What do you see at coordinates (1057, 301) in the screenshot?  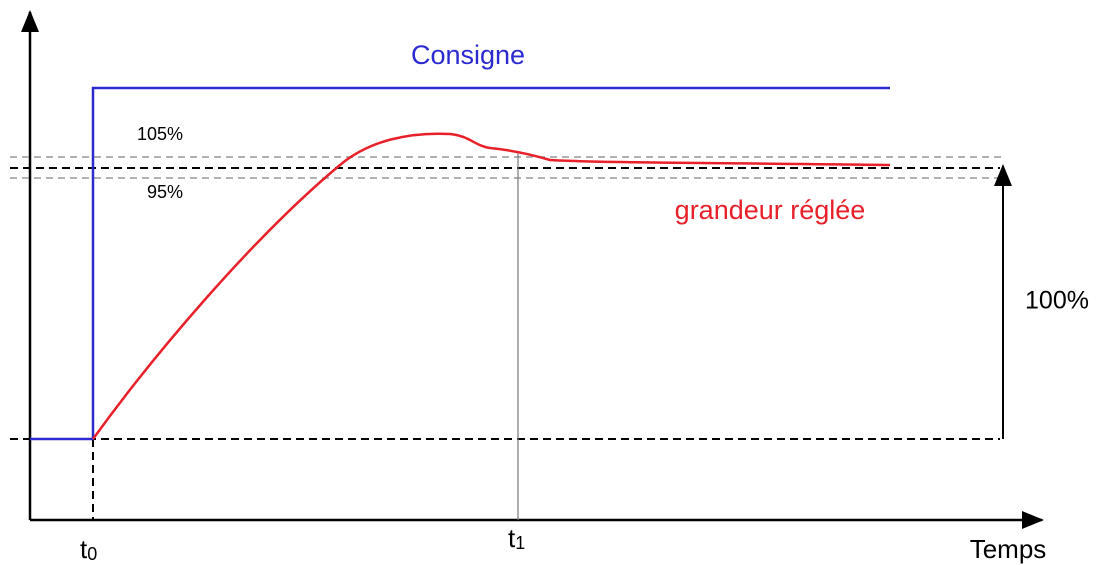 I see `full-scale-label: 100%` at bounding box center [1057, 301].